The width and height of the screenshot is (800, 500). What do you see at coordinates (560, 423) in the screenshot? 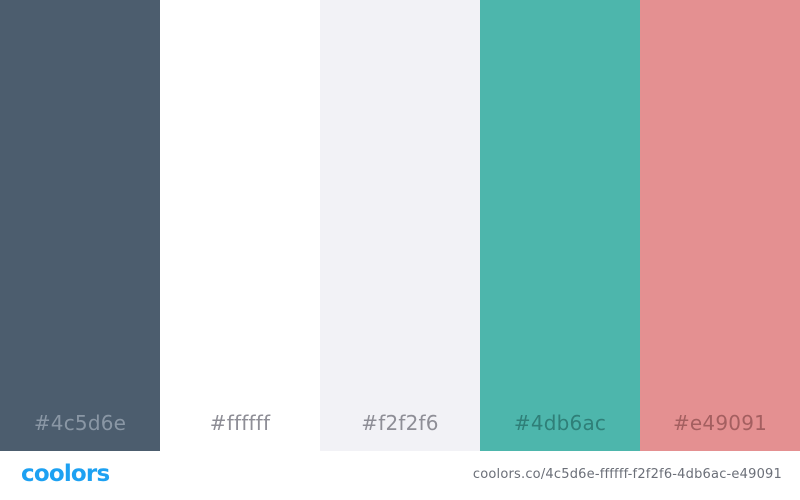
I see `swatch-hex-label: #4db6ac` at bounding box center [560, 423].